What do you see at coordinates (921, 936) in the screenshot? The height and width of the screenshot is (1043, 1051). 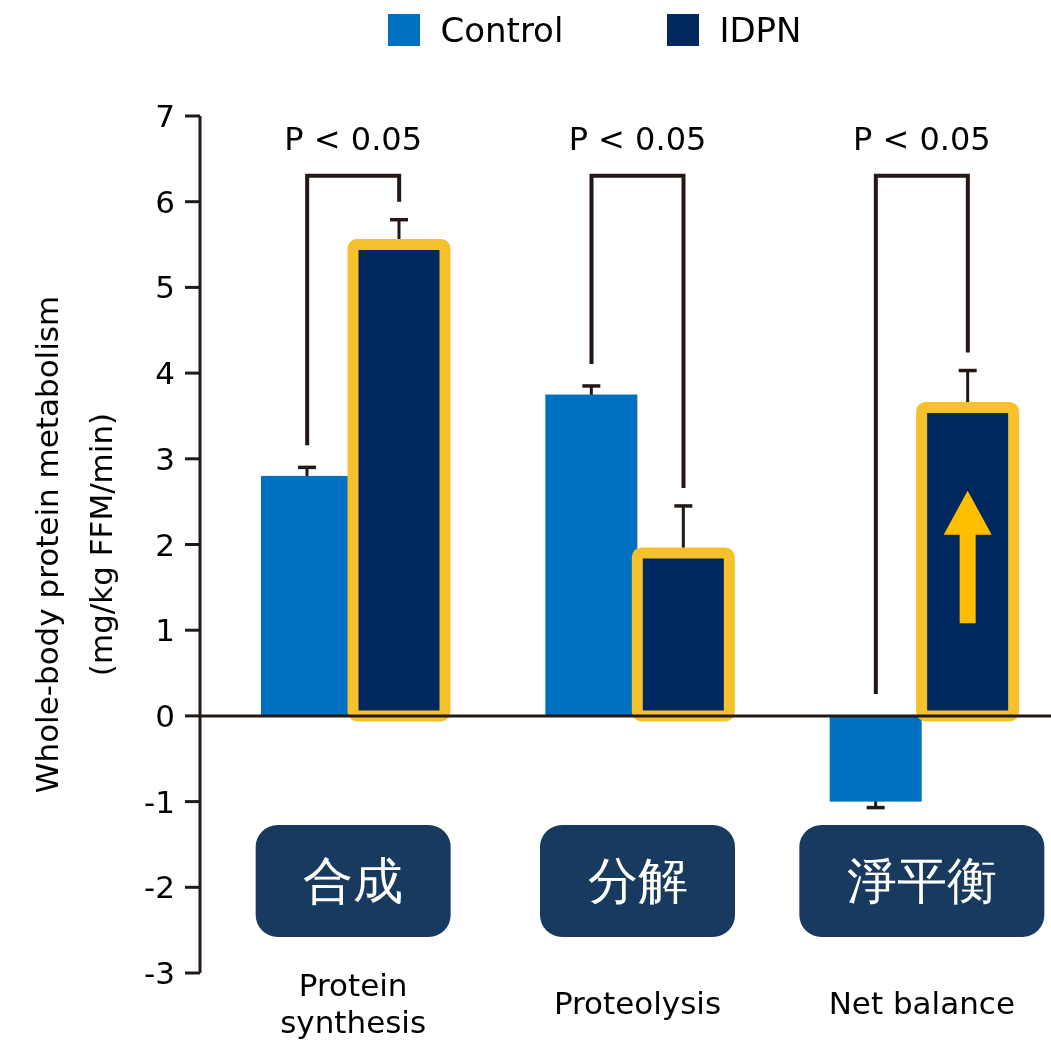 I see `category-label: 淨平衡 Net balance` at bounding box center [921, 936].